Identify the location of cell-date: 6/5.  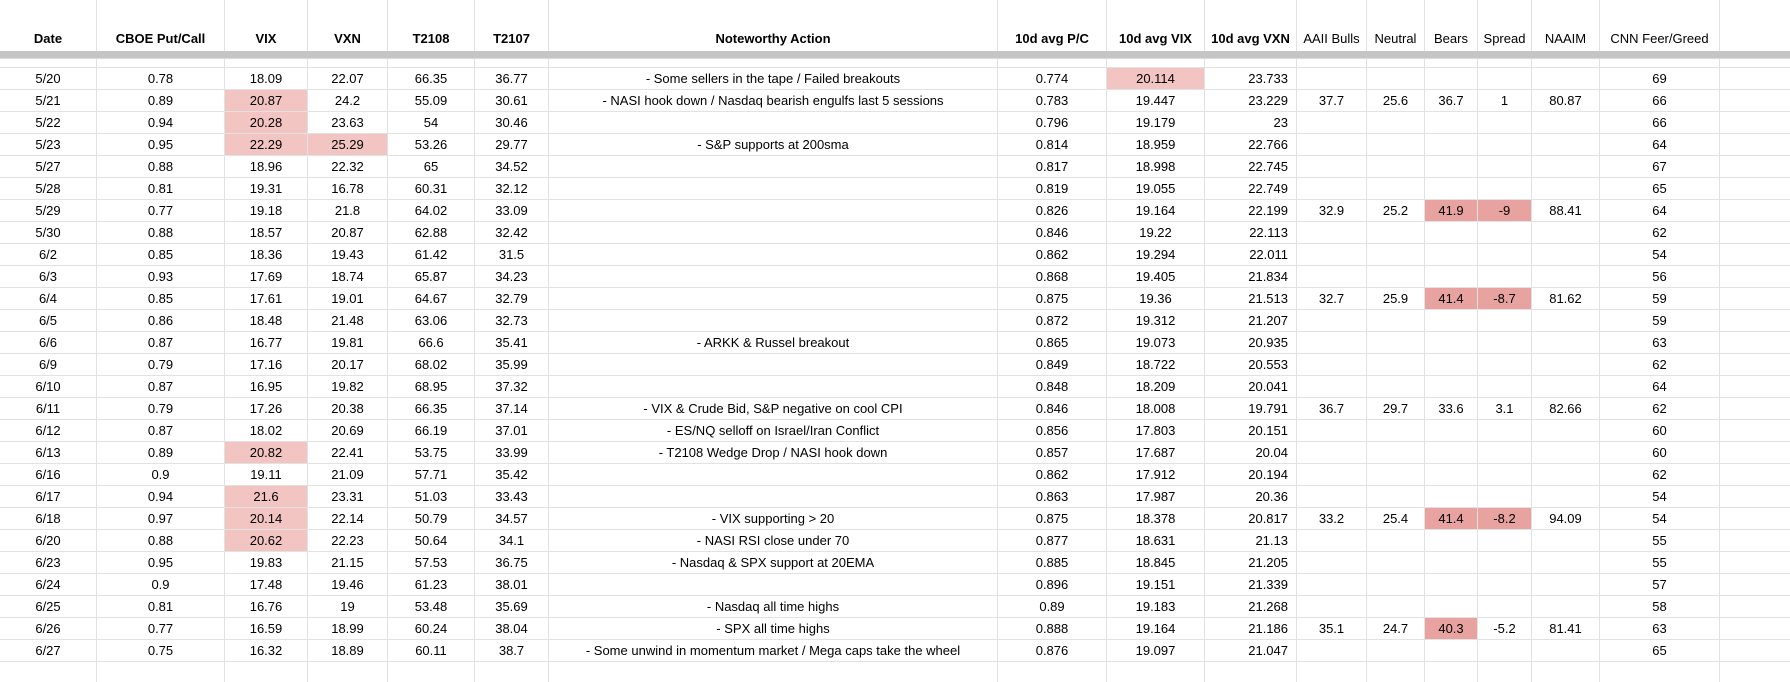
(48, 321).